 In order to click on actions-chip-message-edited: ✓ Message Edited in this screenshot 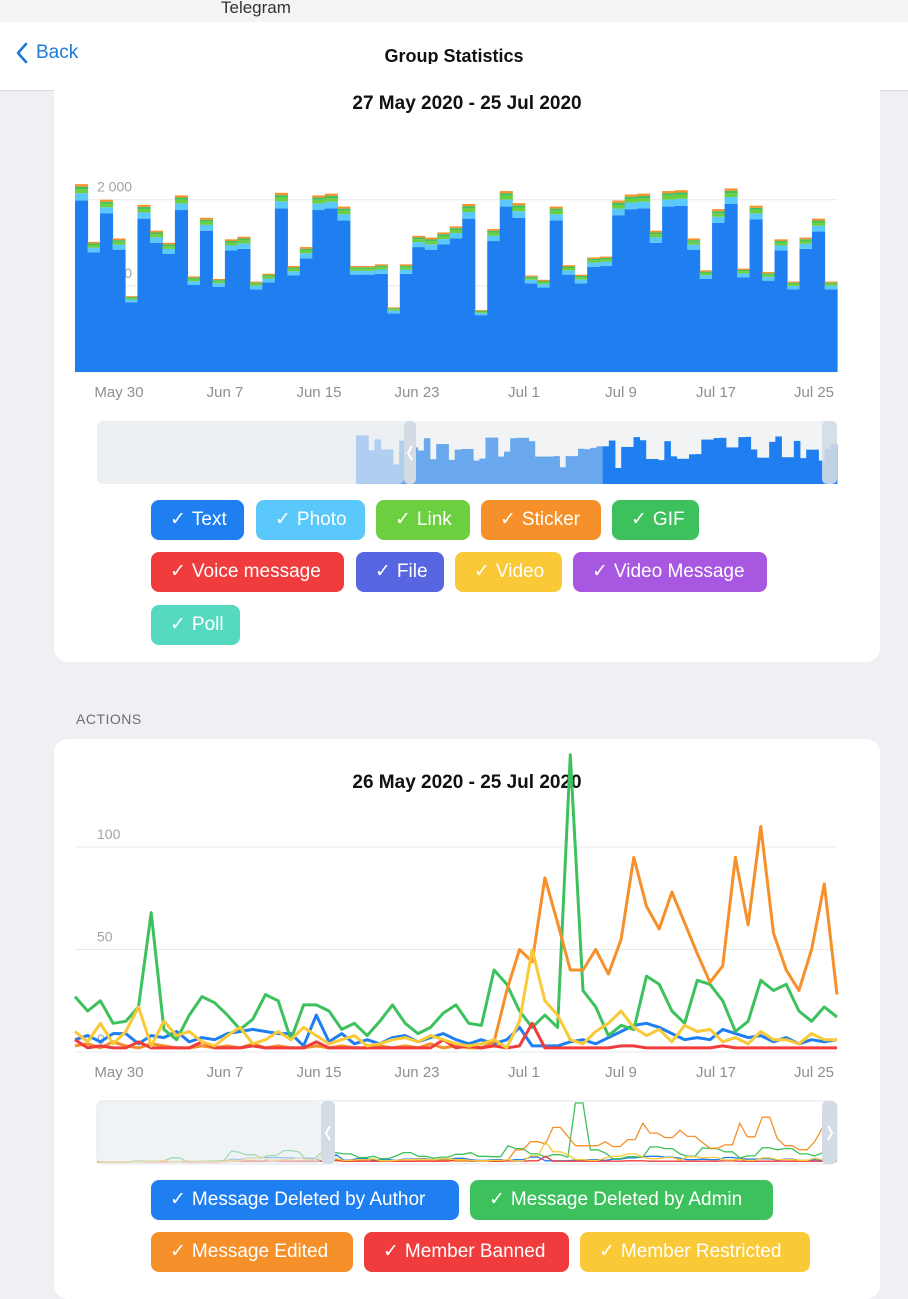, I will do `click(252, 1252)`.